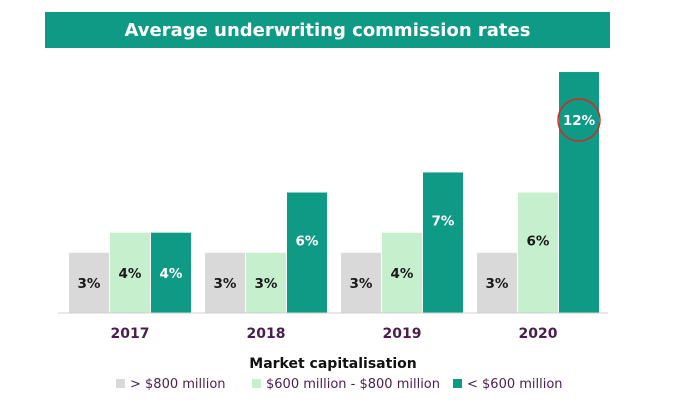 This screenshot has height=417, width=681. Describe the element at coordinates (443, 221) in the screenshot. I see `bar-value-label: 7%` at that location.